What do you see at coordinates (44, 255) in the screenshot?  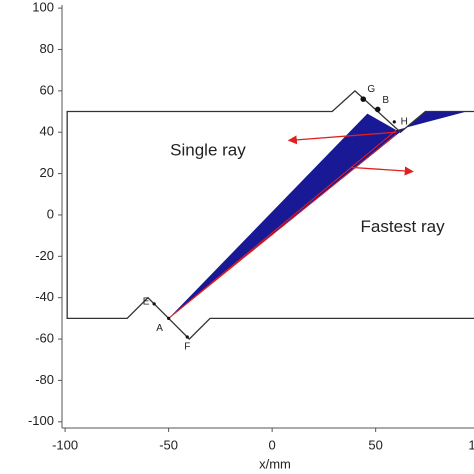 I see `y-tick-label: -20` at bounding box center [44, 255].